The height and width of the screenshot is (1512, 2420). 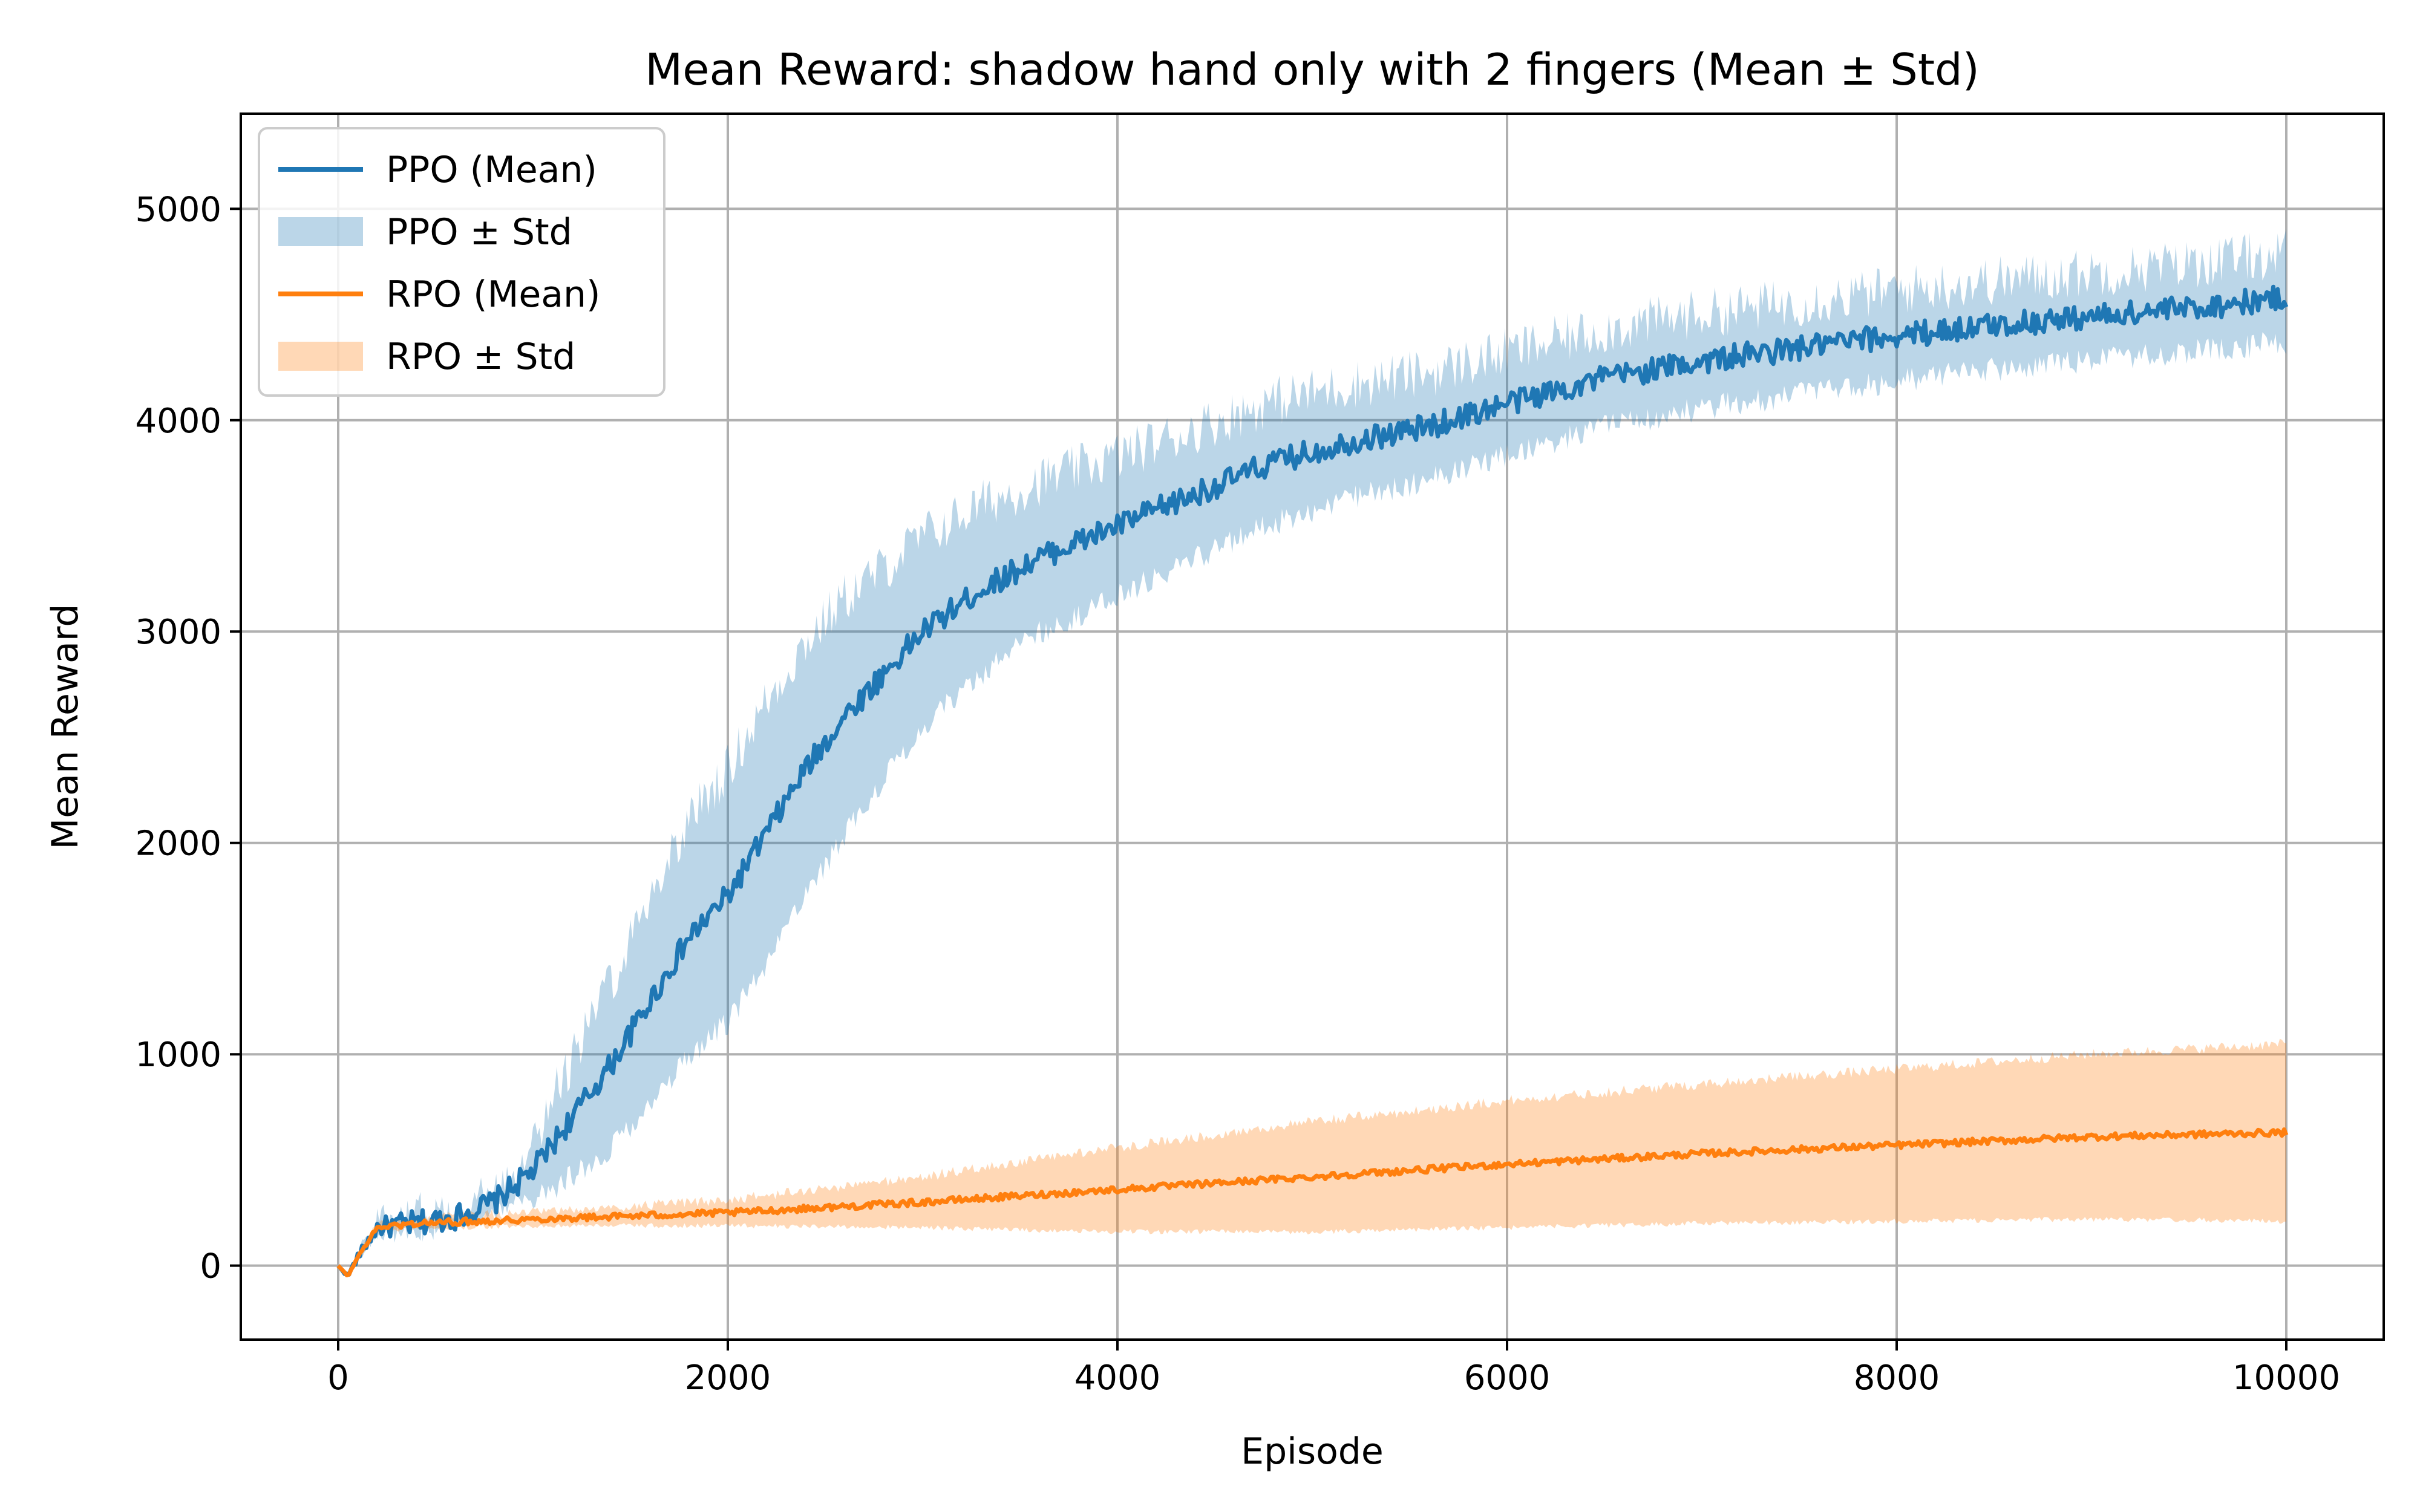 What do you see at coordinates (178, 632) in the screenshot?
I see `y-tick-label: 3000` at bounding box center [178, 632].